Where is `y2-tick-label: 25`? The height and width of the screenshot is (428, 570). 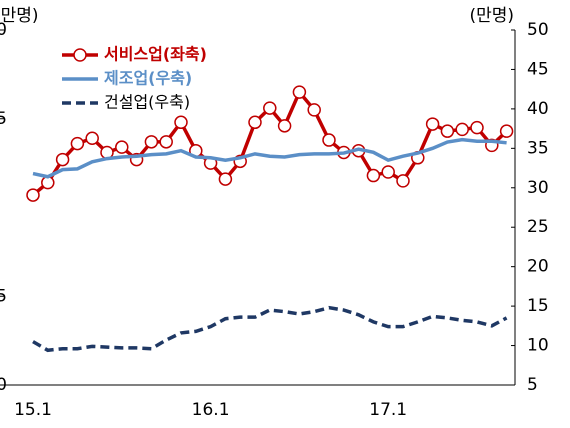
y2-tick-label: 25 is located at coordinates (538, 227).